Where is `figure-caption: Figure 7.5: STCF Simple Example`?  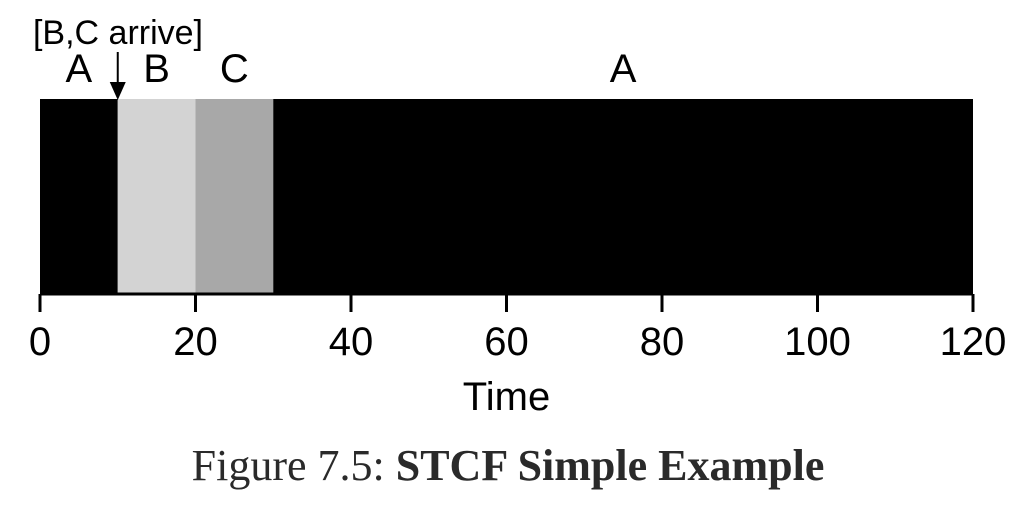 figure-caption: Figure 7.5: STCF Simple Example is located at coordinates (508, 465).